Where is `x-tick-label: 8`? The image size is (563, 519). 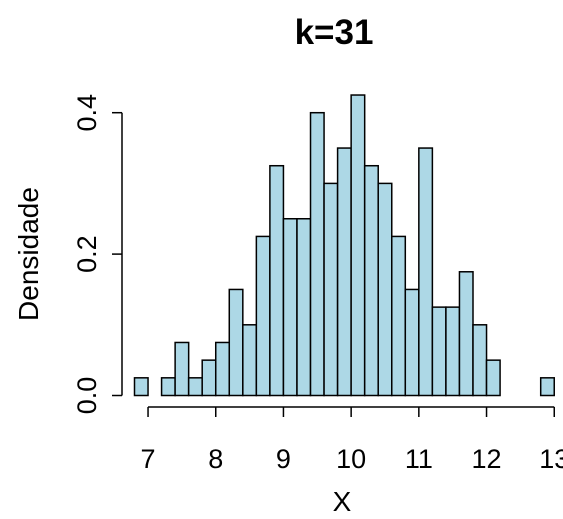 x-tick-label: 8 is located at coordinates (215, 459).